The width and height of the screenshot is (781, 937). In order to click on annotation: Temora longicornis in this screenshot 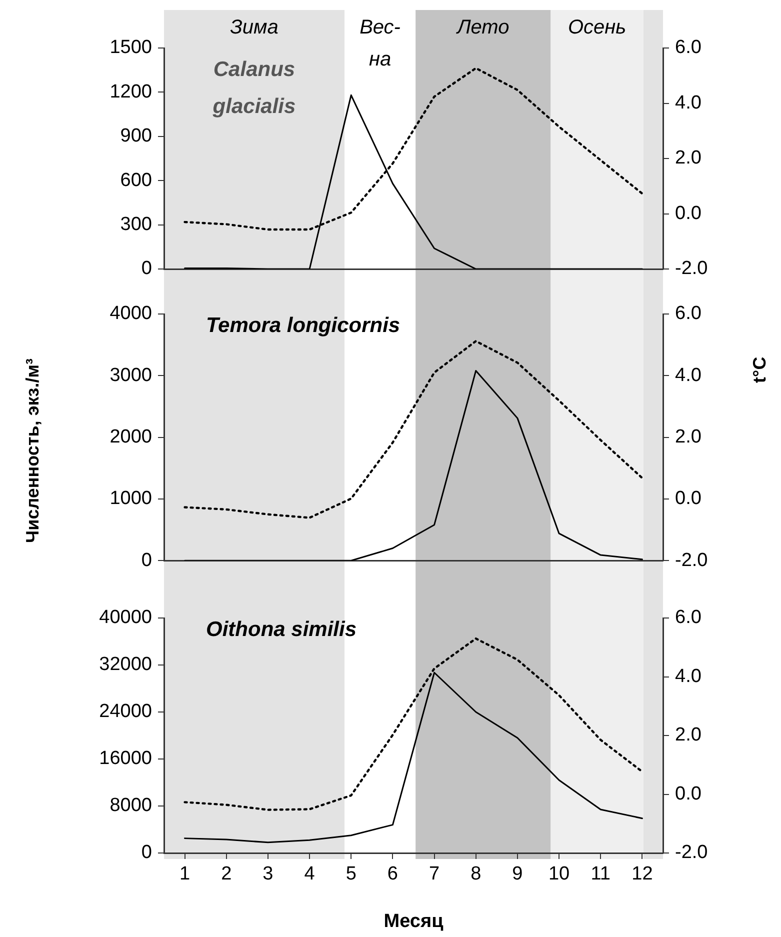, I will do `click(303, 325)`.